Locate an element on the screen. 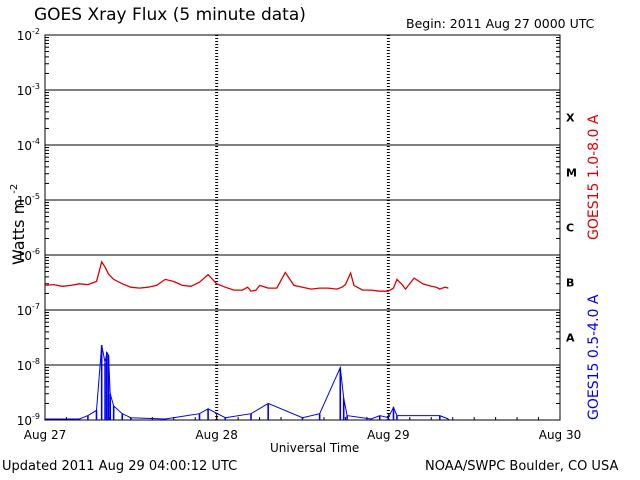 This screenshot has width=640, height=480. flare-class-label: X is located at coordinates (570, 118).